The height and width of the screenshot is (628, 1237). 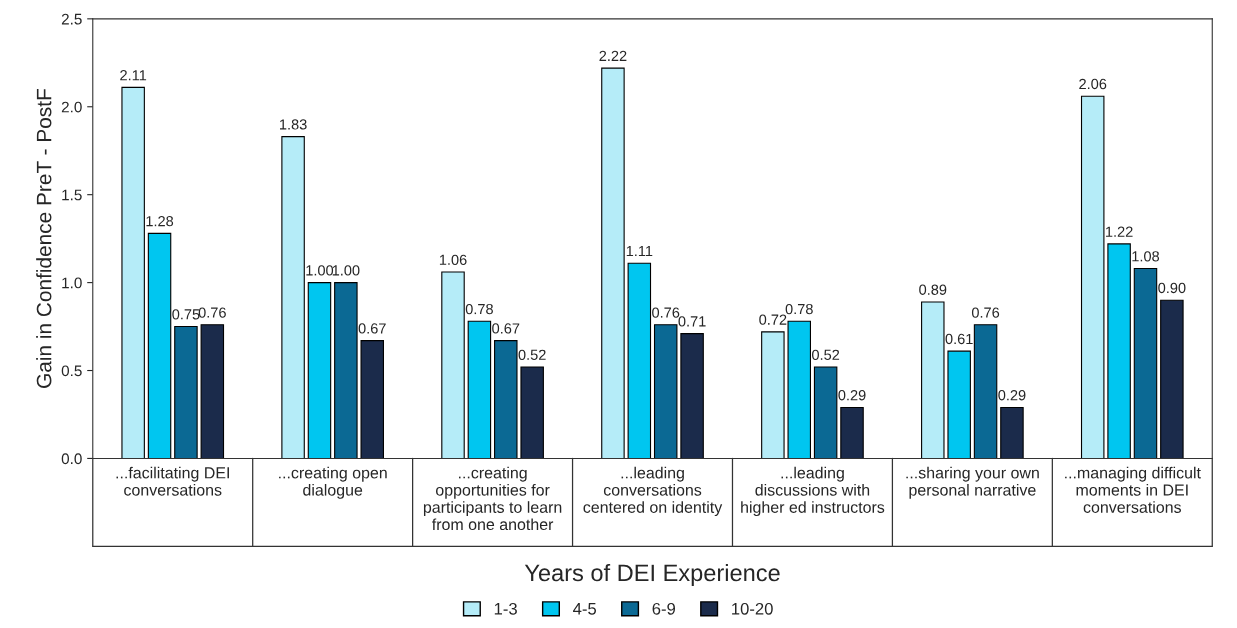 What do you see at coordinates (1119, 231) in the screenshot?
I see `data-label: 1.22` at bounding box center [1119, 231].